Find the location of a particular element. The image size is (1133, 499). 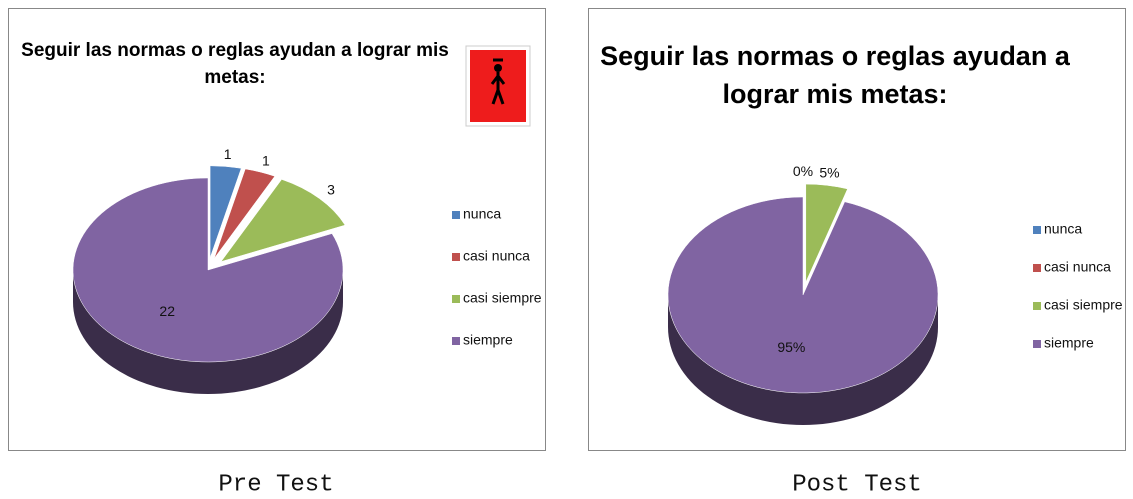

data-label: 0% is located at coordinates (803, 171).